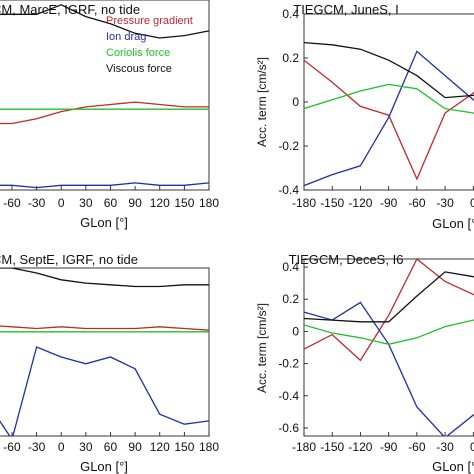  I want to click on legend-entry: Coriolis force, so click(138, 53).